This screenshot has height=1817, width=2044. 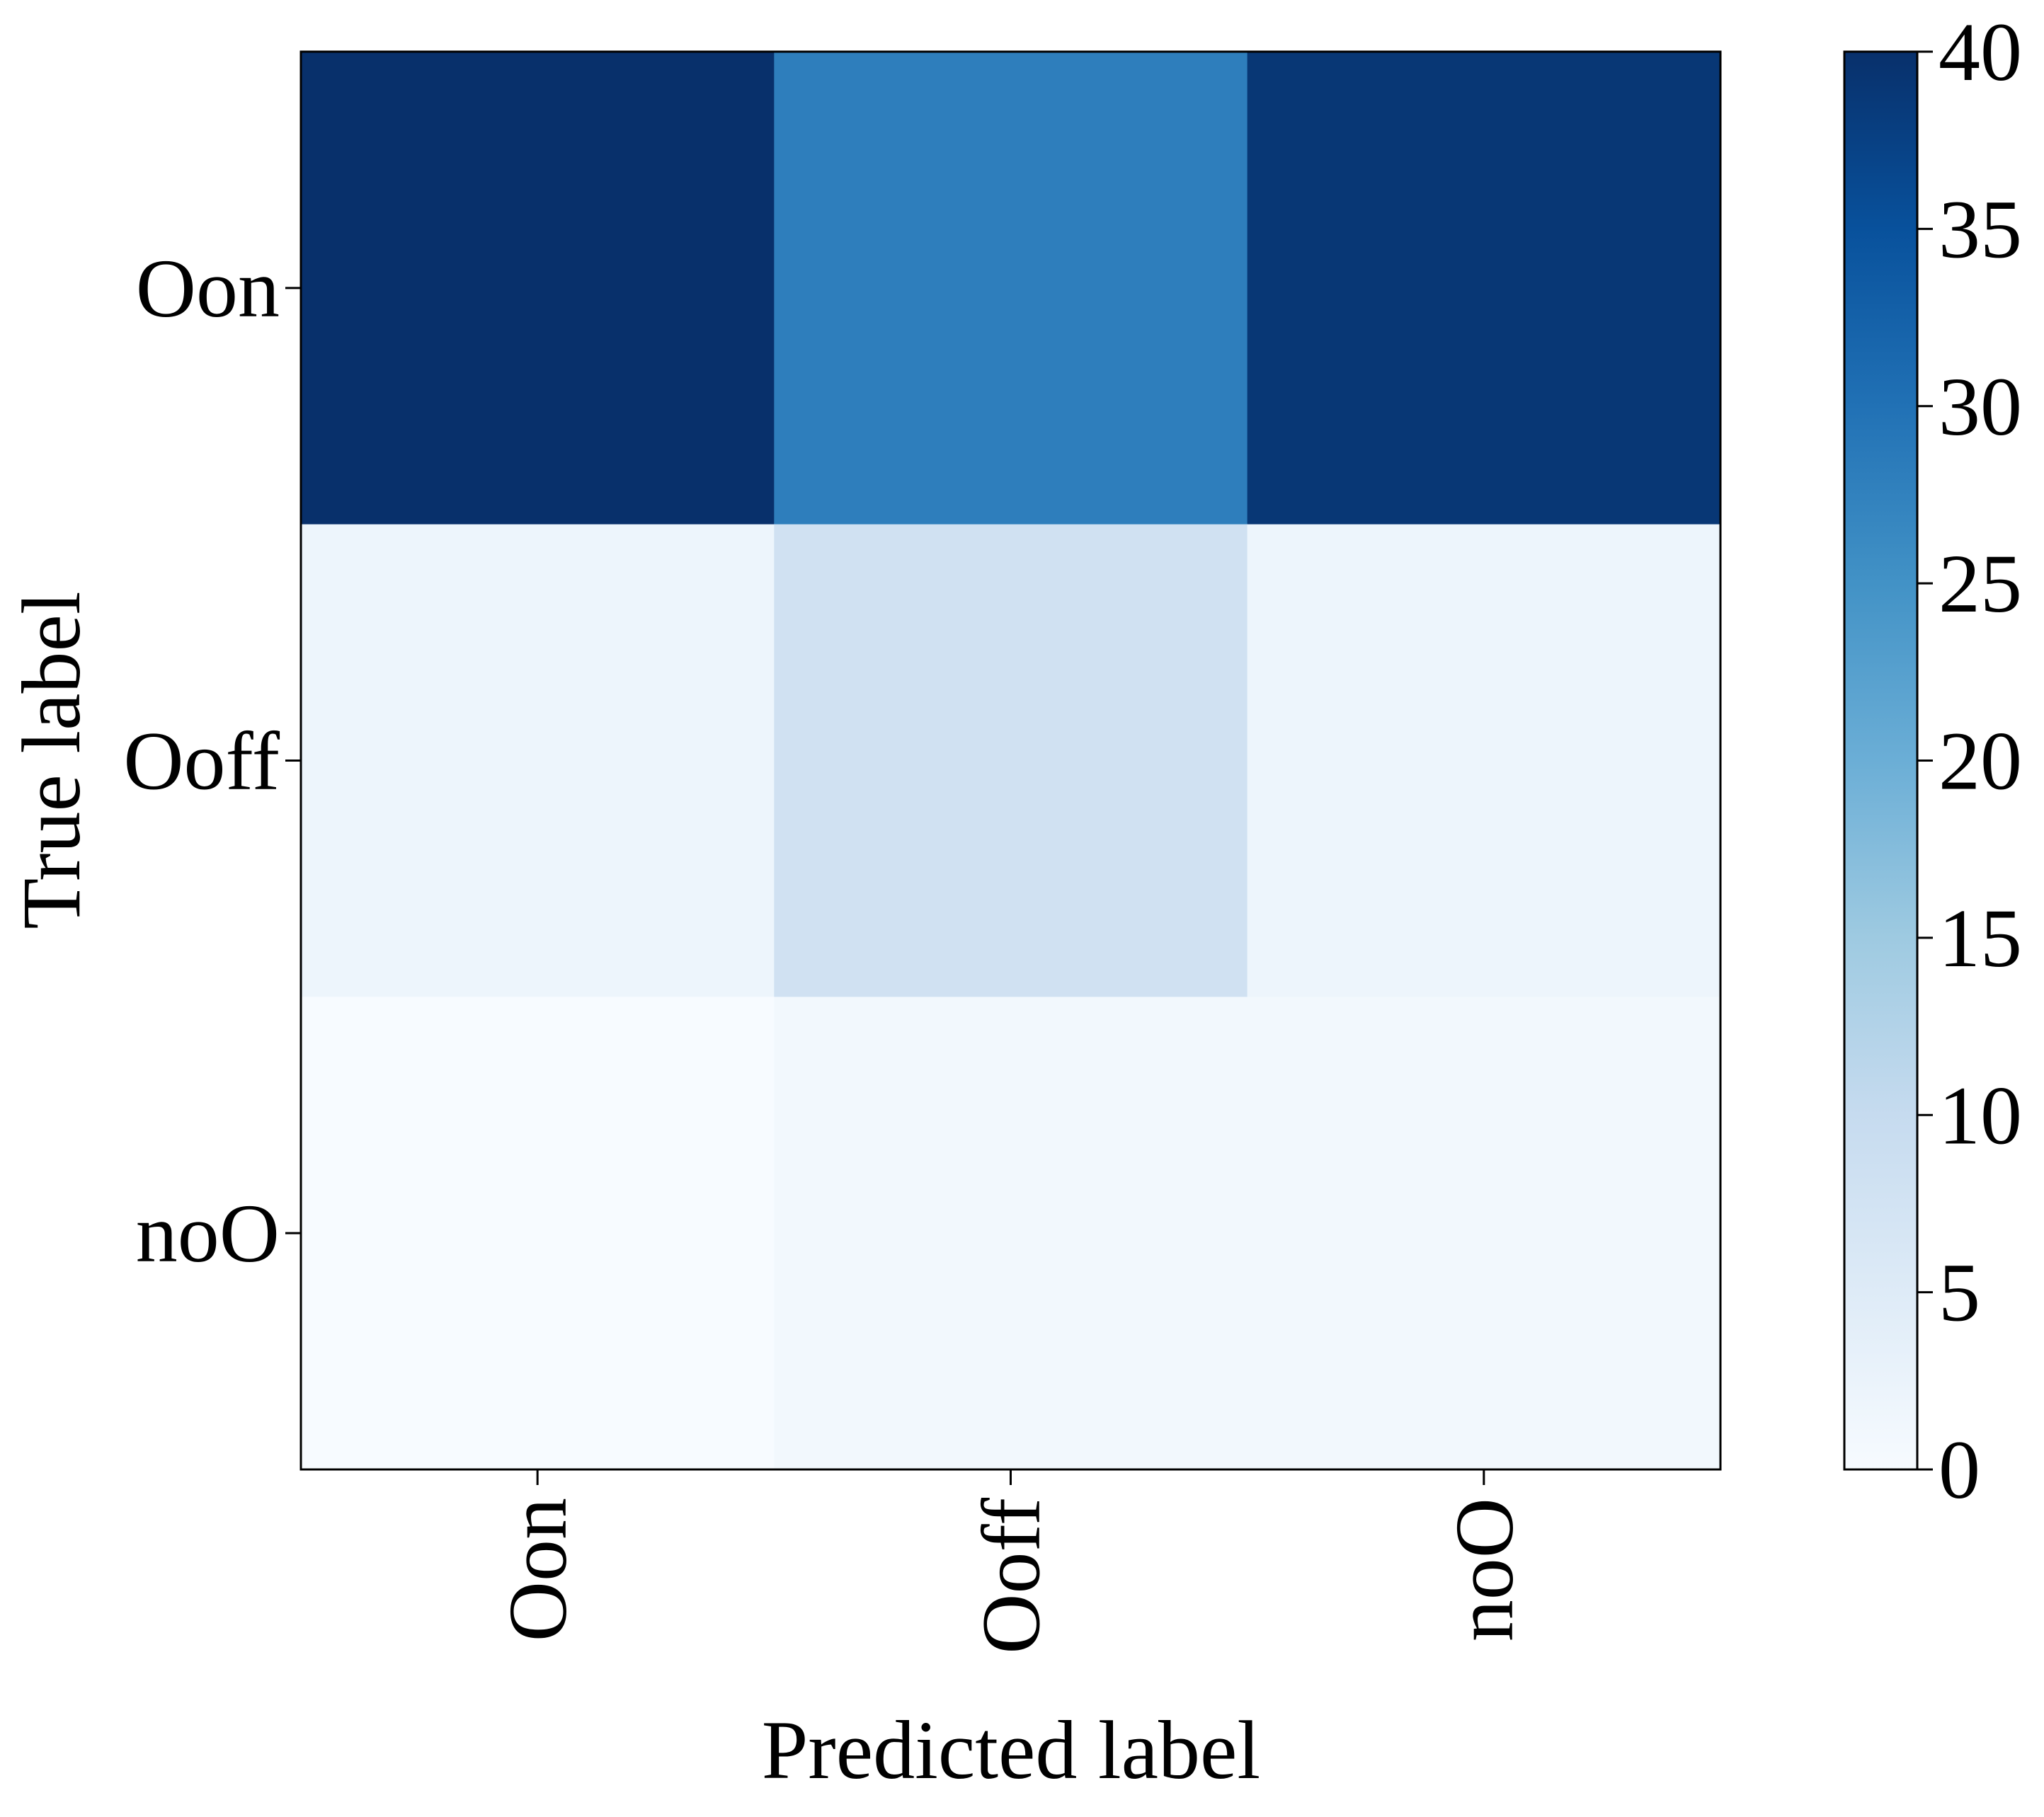 I want to click on x-tick-label: noO, so click(x=1484, y=1569).